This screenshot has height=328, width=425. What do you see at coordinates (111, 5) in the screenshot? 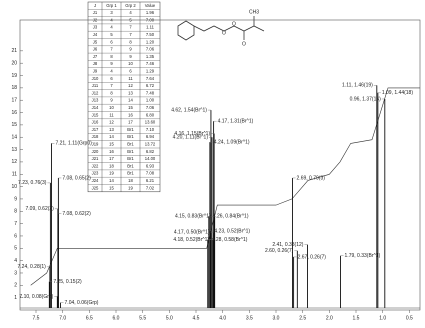
I see `table-header: Grp 1` at bounding box center [111, 5].